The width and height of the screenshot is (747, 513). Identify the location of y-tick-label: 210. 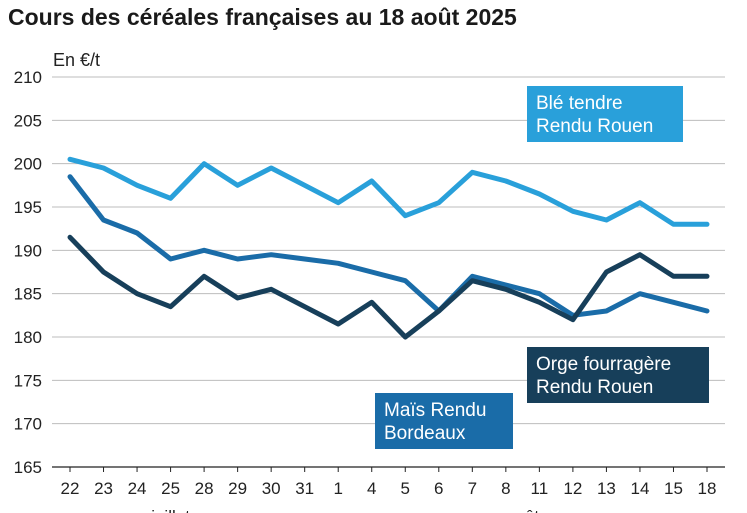
(28, 77).